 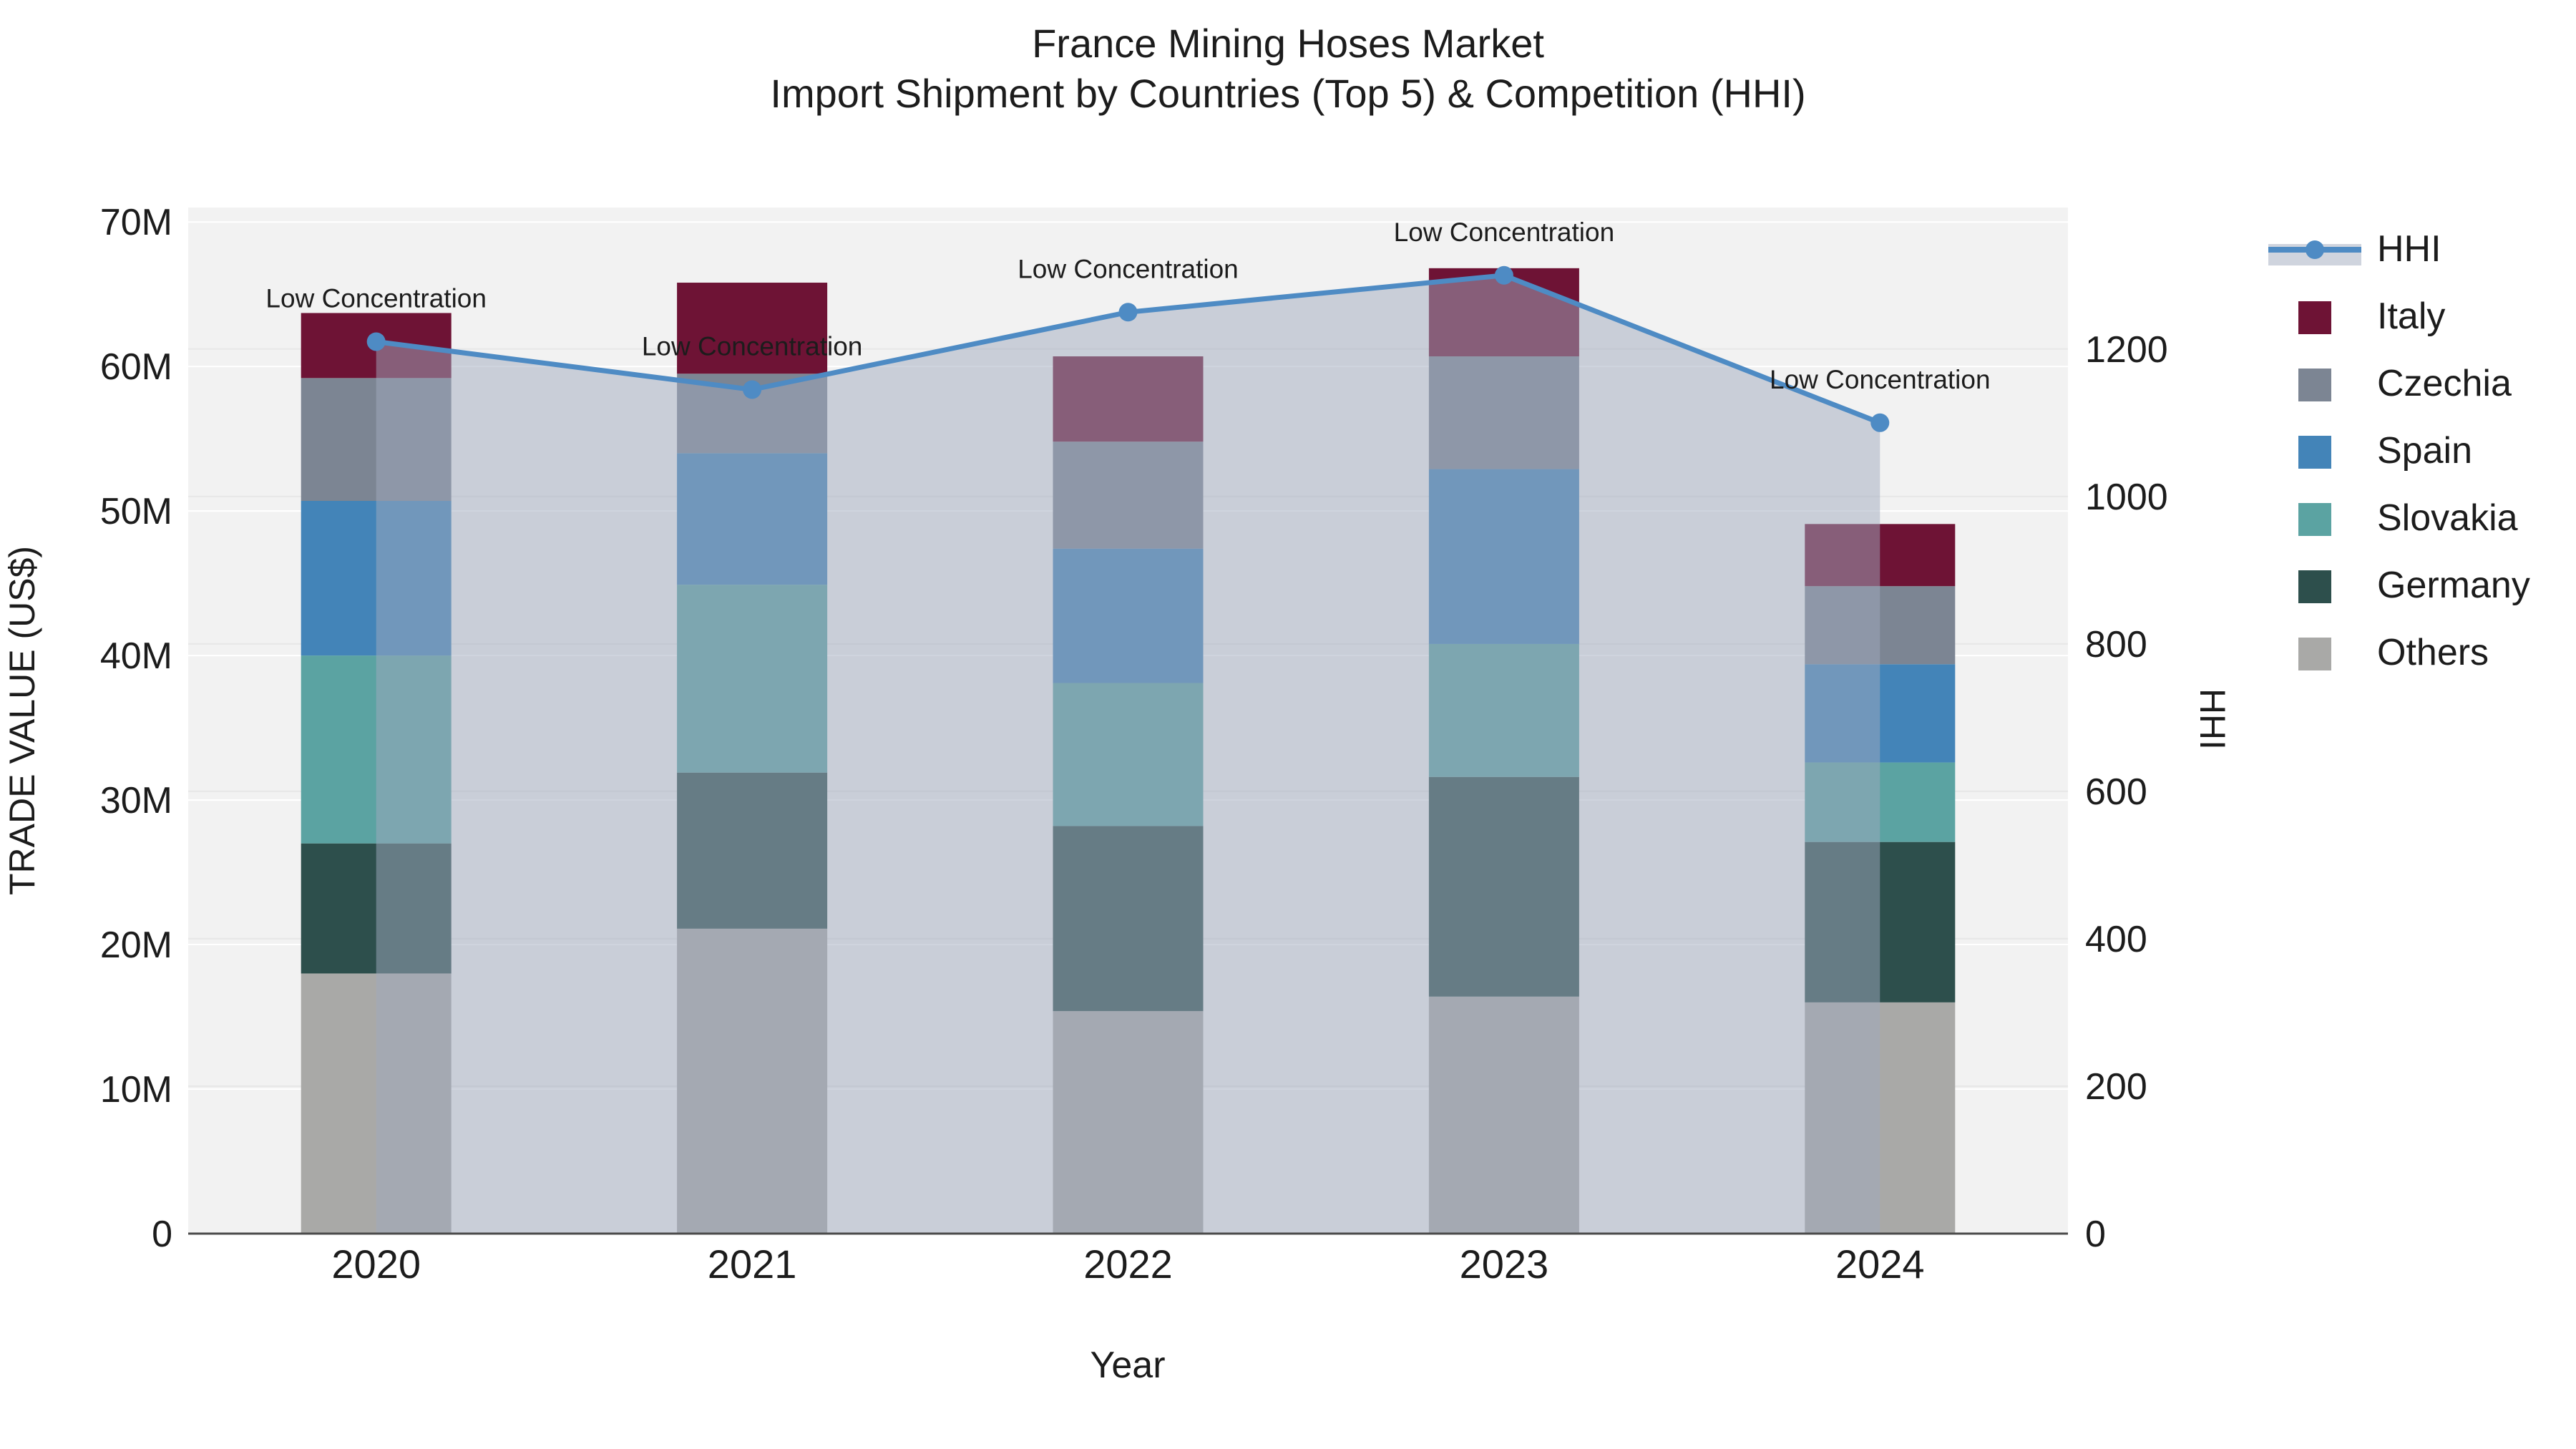 I want to click on y-right-tick-1200: 1200, so click(x=2126, y=350).